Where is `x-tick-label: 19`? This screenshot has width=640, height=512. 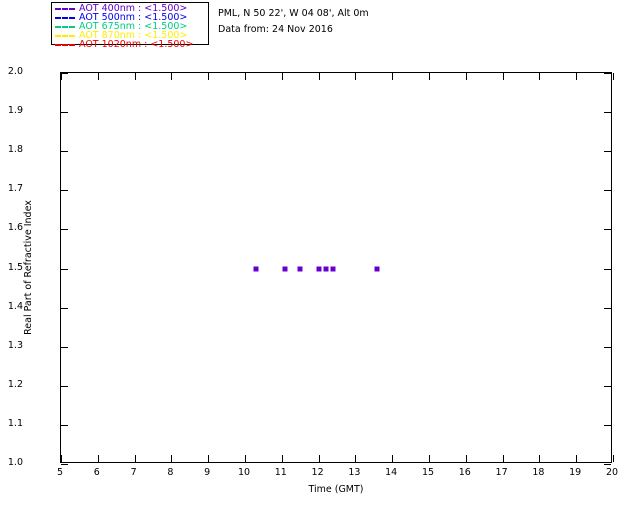
x-tick-label: 19 is located at coordinates (575, 472).